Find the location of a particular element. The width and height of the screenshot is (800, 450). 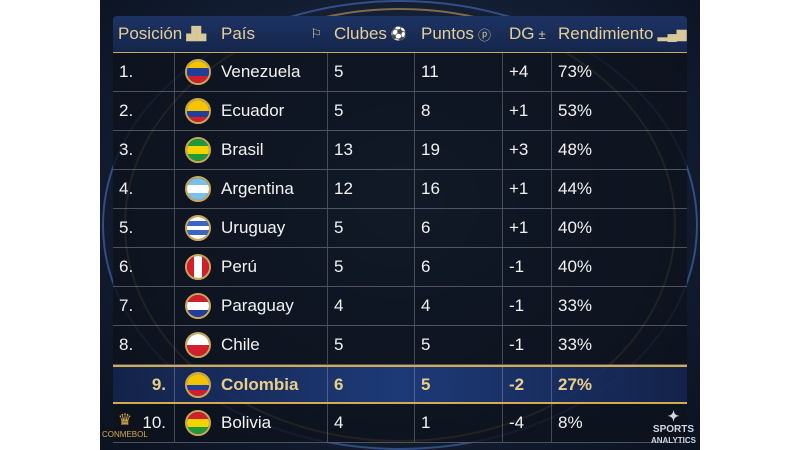

cell-country: Venezuela is located at coordinates (251, 72).